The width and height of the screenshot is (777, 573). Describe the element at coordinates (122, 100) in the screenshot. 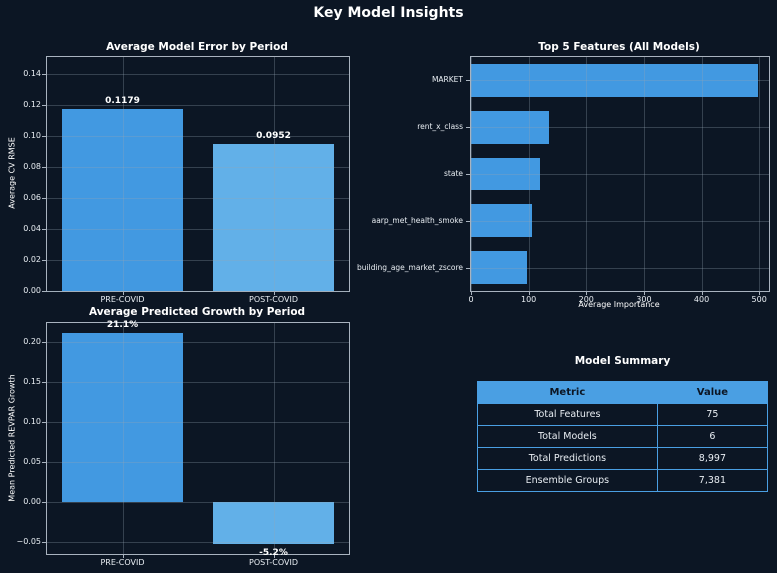

I see `bar-value-label: 0.1179` at that location.